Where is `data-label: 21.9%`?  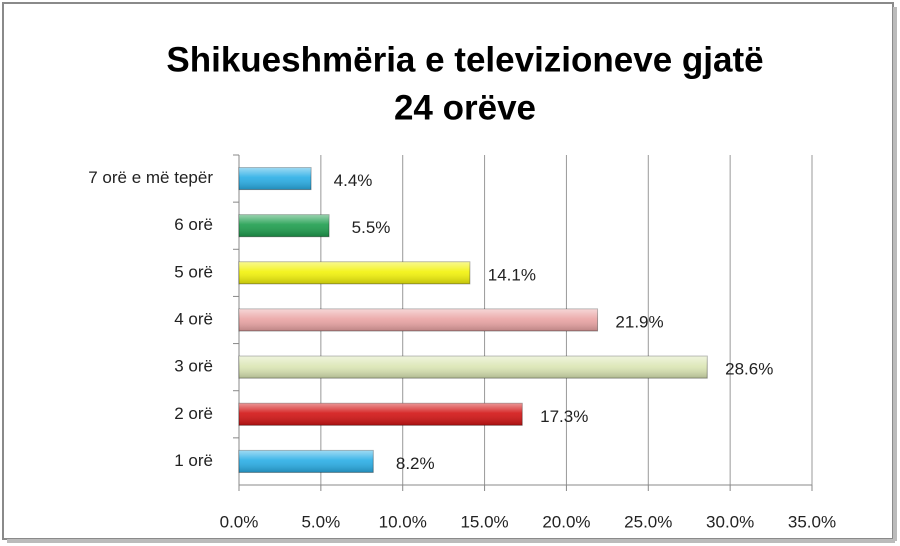 data-label: 21.9% is located at coordinates (639, 321).